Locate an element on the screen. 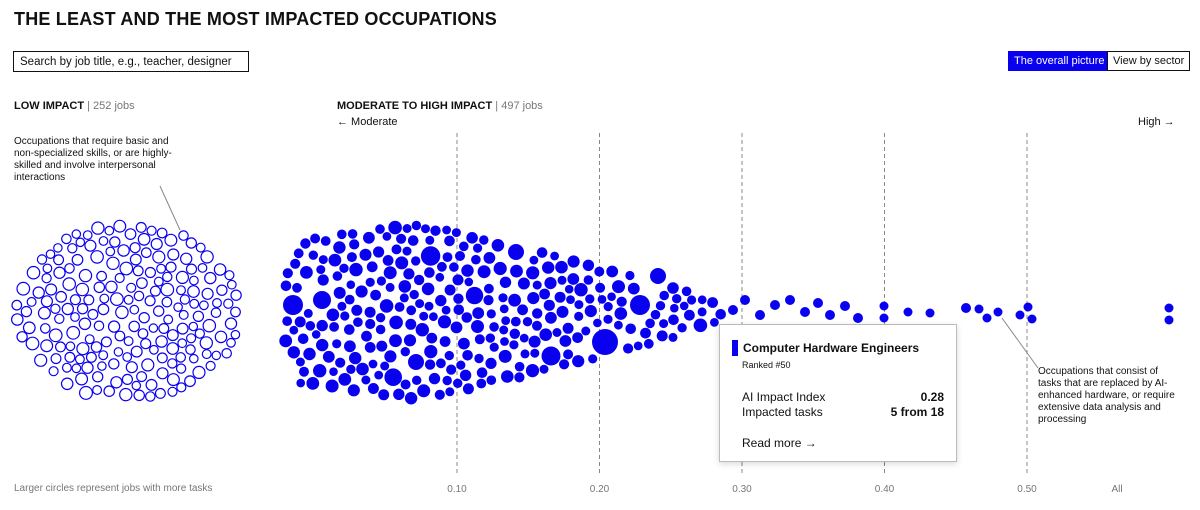 The width and height of the screenshot is (1200, 510). overall-view-button: The overall picture is located at coordinates (1059, 61).